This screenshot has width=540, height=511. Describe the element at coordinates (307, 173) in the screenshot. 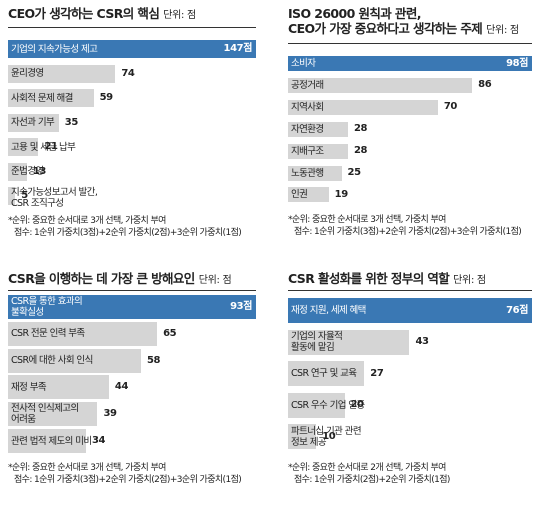

I see `bar-label-line: 노동관행` at that location.